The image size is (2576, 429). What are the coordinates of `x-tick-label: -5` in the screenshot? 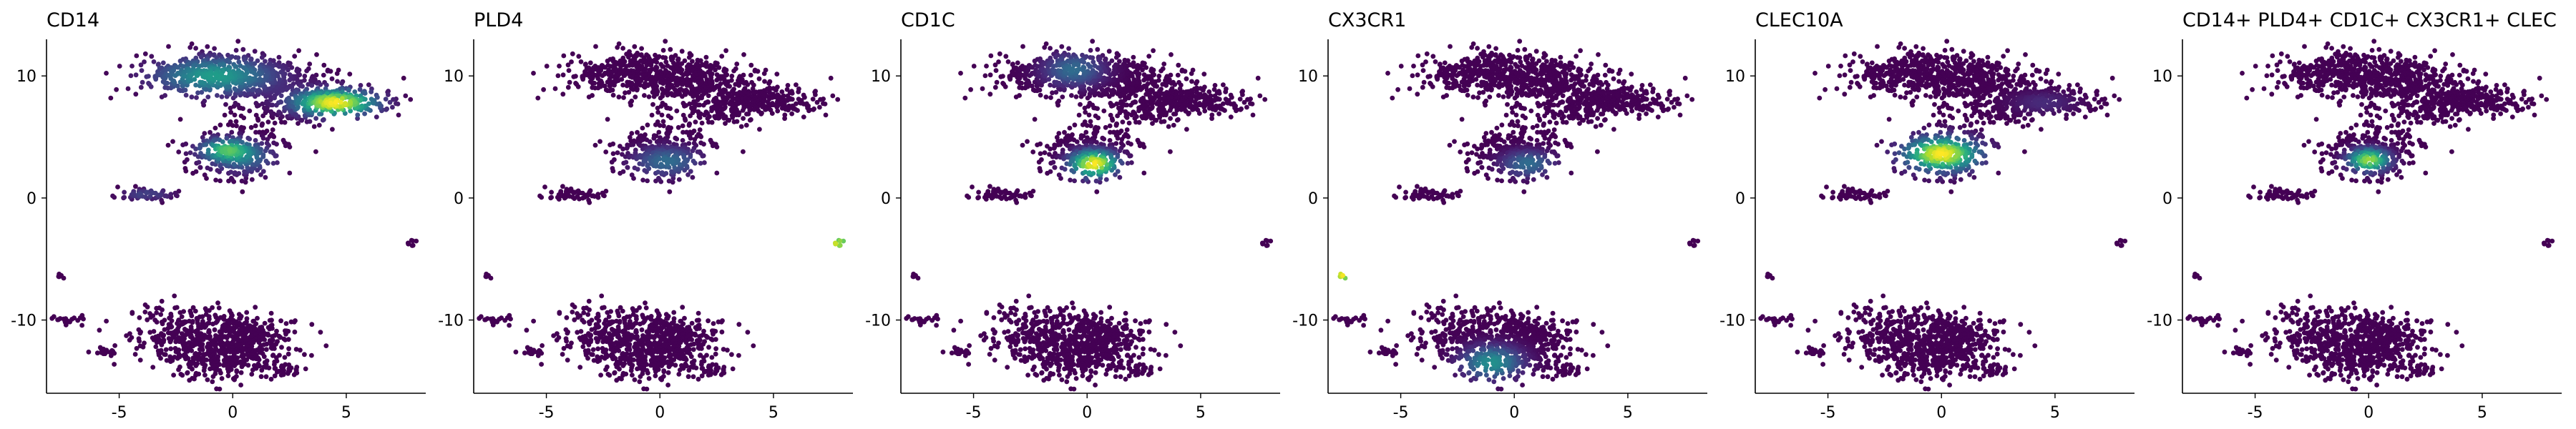 It's located at (119, 413).